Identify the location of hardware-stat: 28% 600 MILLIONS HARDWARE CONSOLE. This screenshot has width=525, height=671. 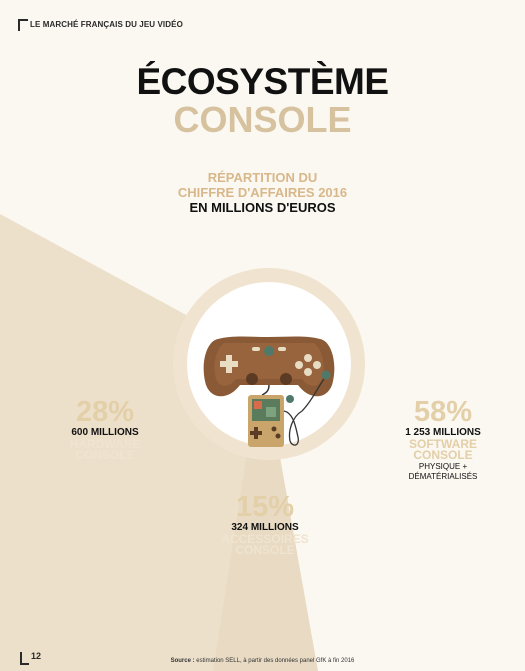
(105, 429).